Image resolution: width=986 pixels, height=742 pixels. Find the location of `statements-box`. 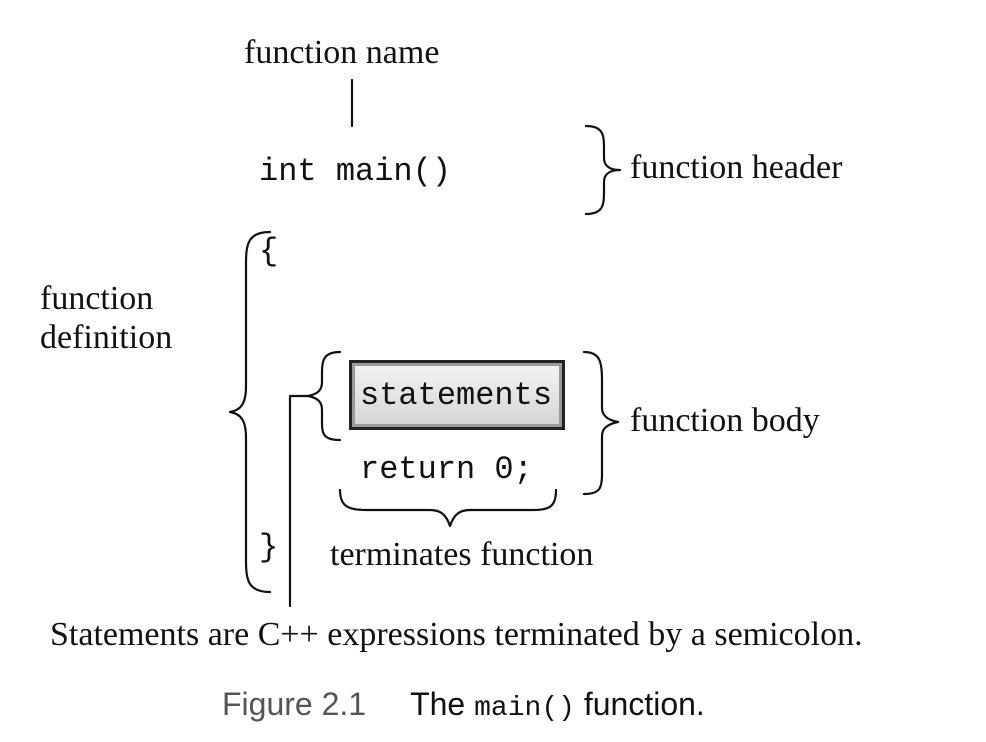

statements-box is located at coordinates (457, 395).